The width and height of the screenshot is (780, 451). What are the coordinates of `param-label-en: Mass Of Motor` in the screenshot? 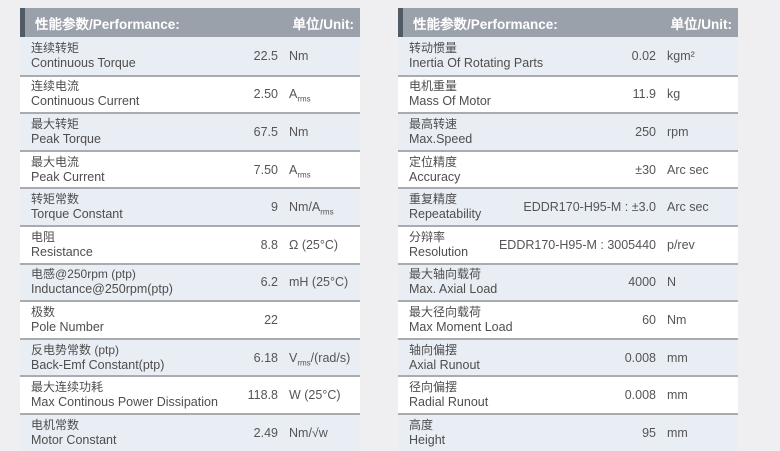 It's located at (450, 101).